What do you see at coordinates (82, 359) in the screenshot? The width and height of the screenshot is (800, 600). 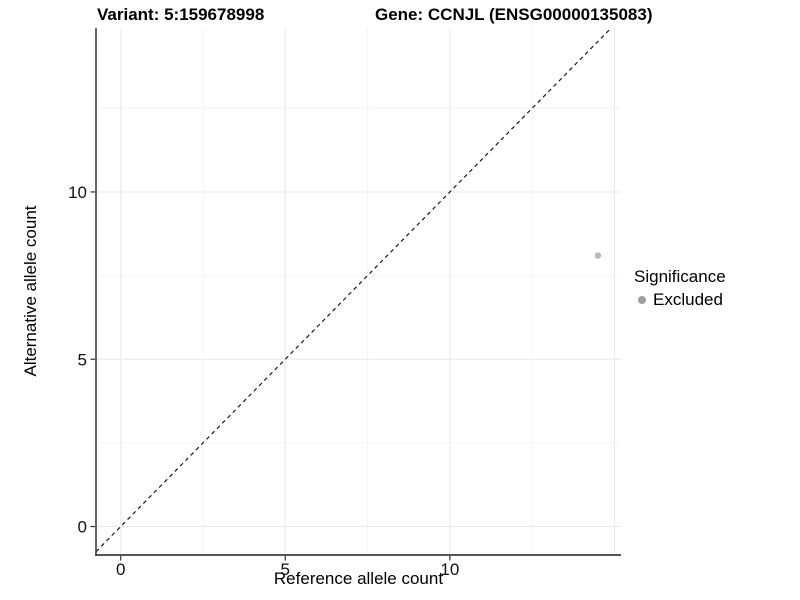 I see `y-tick-label: 5` at bounding box center [82, 359].